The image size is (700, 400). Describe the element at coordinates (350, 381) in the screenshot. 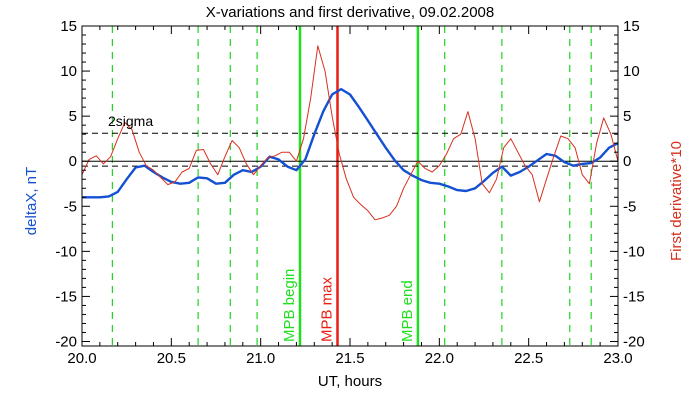

I see `x-axis-label: UT, hours` at that location.